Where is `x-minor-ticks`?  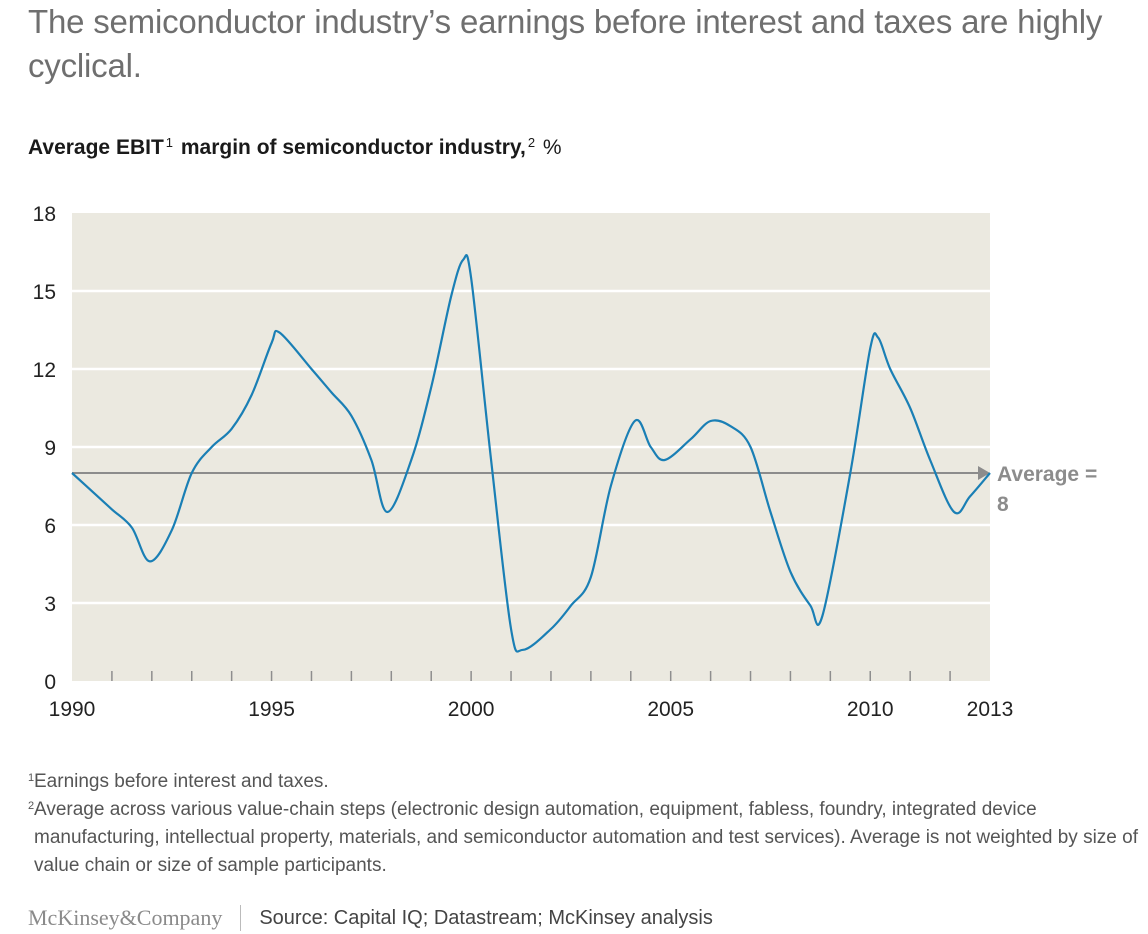
x-minor-ticks is located at coordinates (531, 676).